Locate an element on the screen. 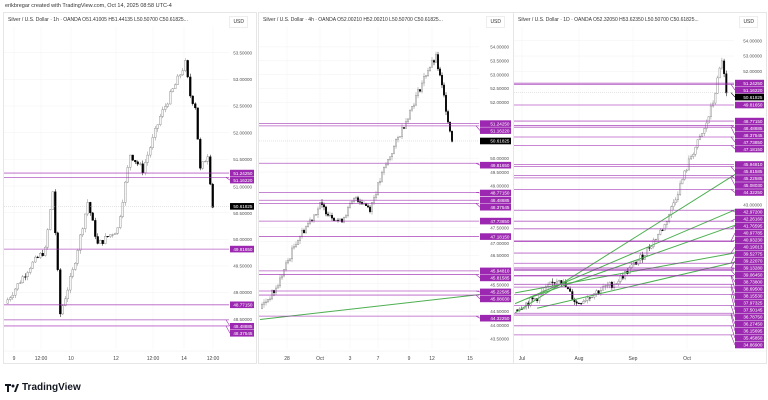 The width and height of the screenshot is (768, 400). level-price-label: 45.22585 is located at coordinates (753, 178).